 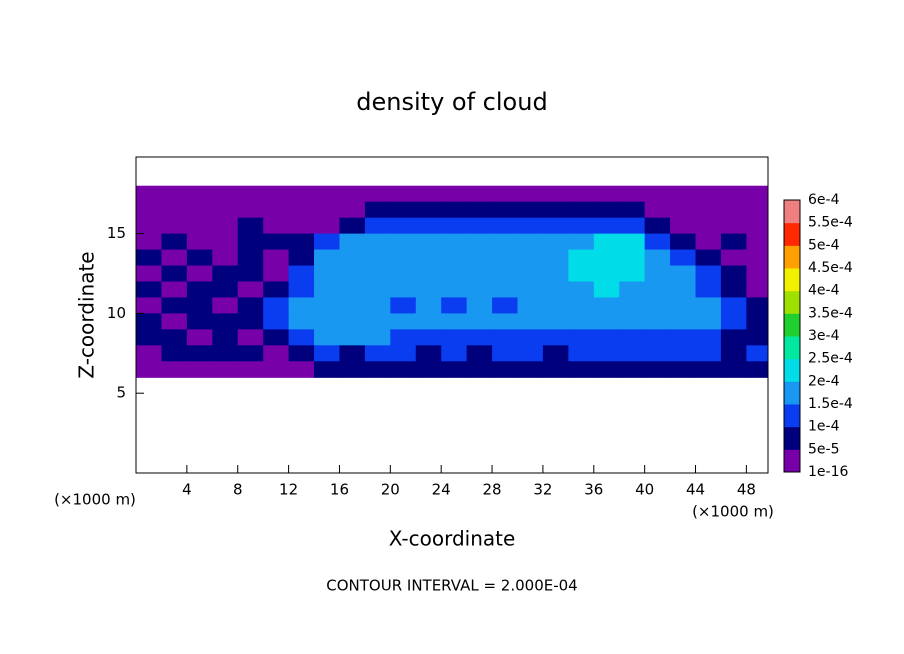 What do you see at coordinates (121, 393) in the screenshot?
I see `y-tick-label: 5` at bounding box center [121, 393].